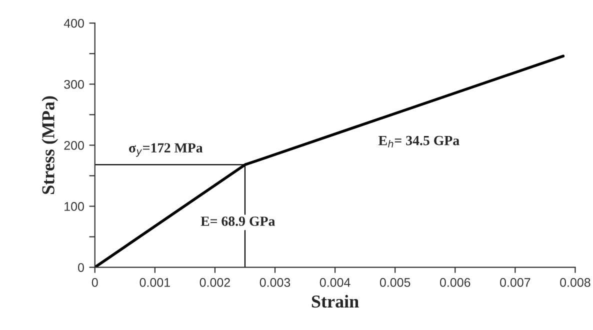 The image size is (593, 330). What do you see at coordinates (166, 150) in the screenshot?
I see `annotation: σ$_{y}$=172 MPa` at bounding box center [166, 150].